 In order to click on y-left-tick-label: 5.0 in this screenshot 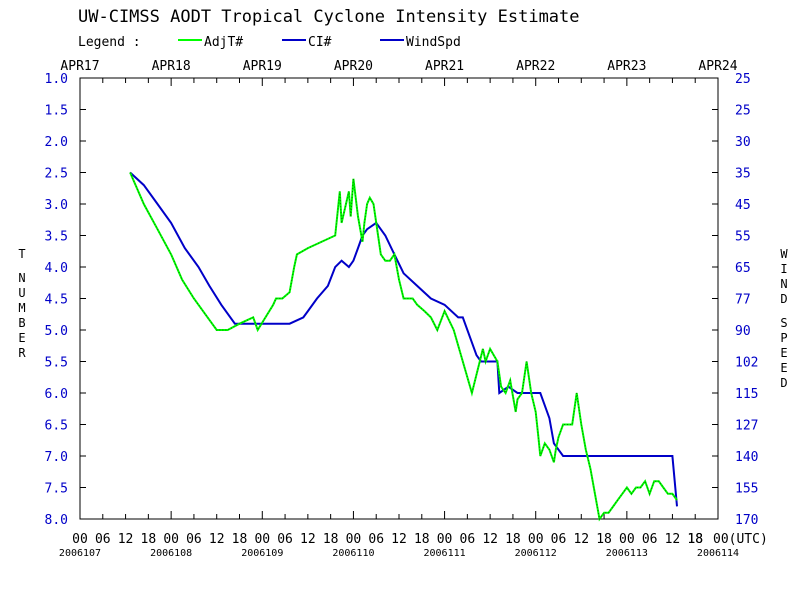, I will do `click(56, 331)`.